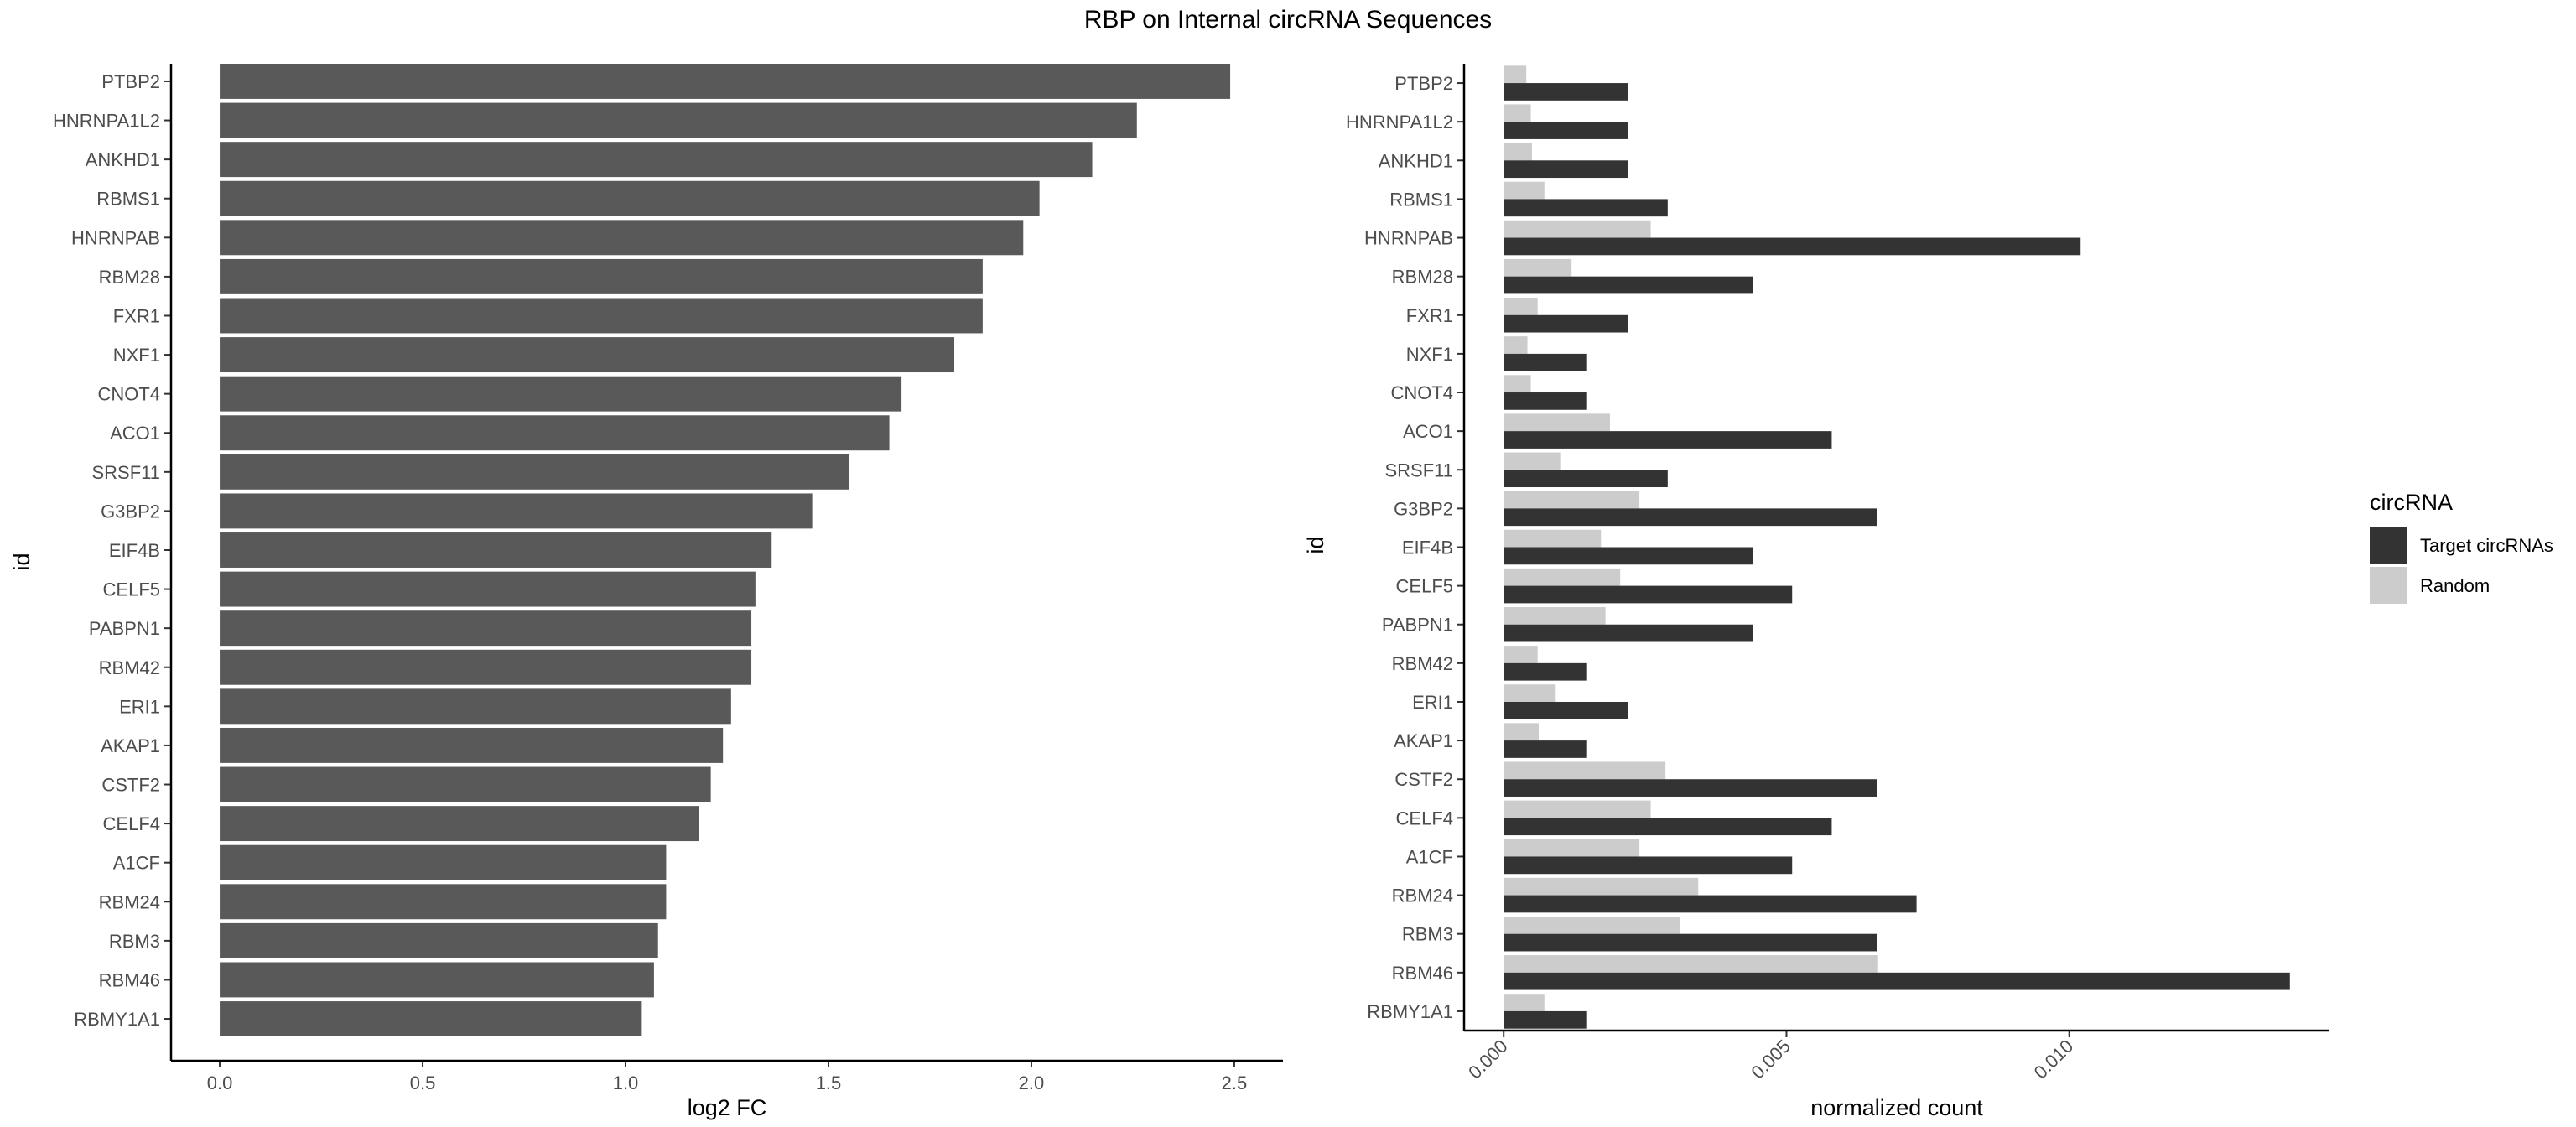 The height and width of the screenshot is (1127, 2576). Describe the element at coordinates (1516, 345) in the screenshot. I see `random-bar-nxf1` at that location.